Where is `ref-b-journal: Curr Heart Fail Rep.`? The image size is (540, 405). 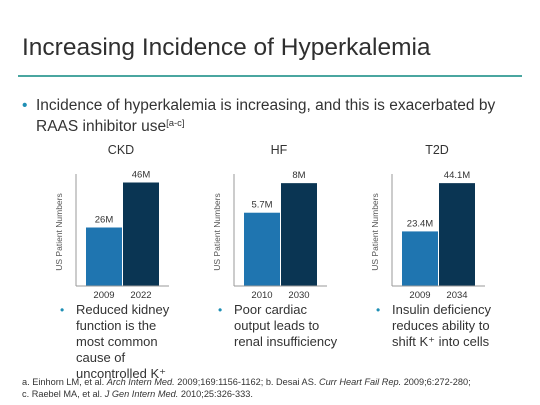
ref-b-journal: Curr Heart Fail Rep. is located at coordinates (360, 382).